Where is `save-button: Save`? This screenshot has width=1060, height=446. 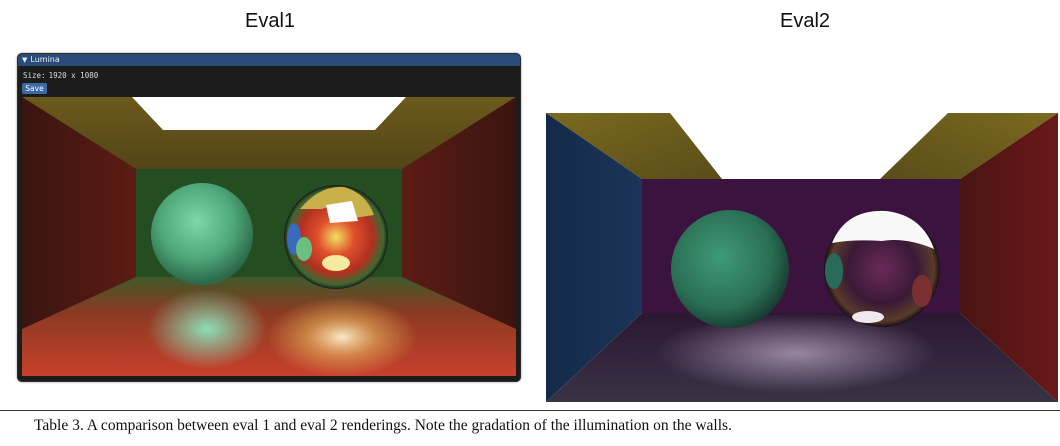
save-button: Save is located at coordinates (34, 88).